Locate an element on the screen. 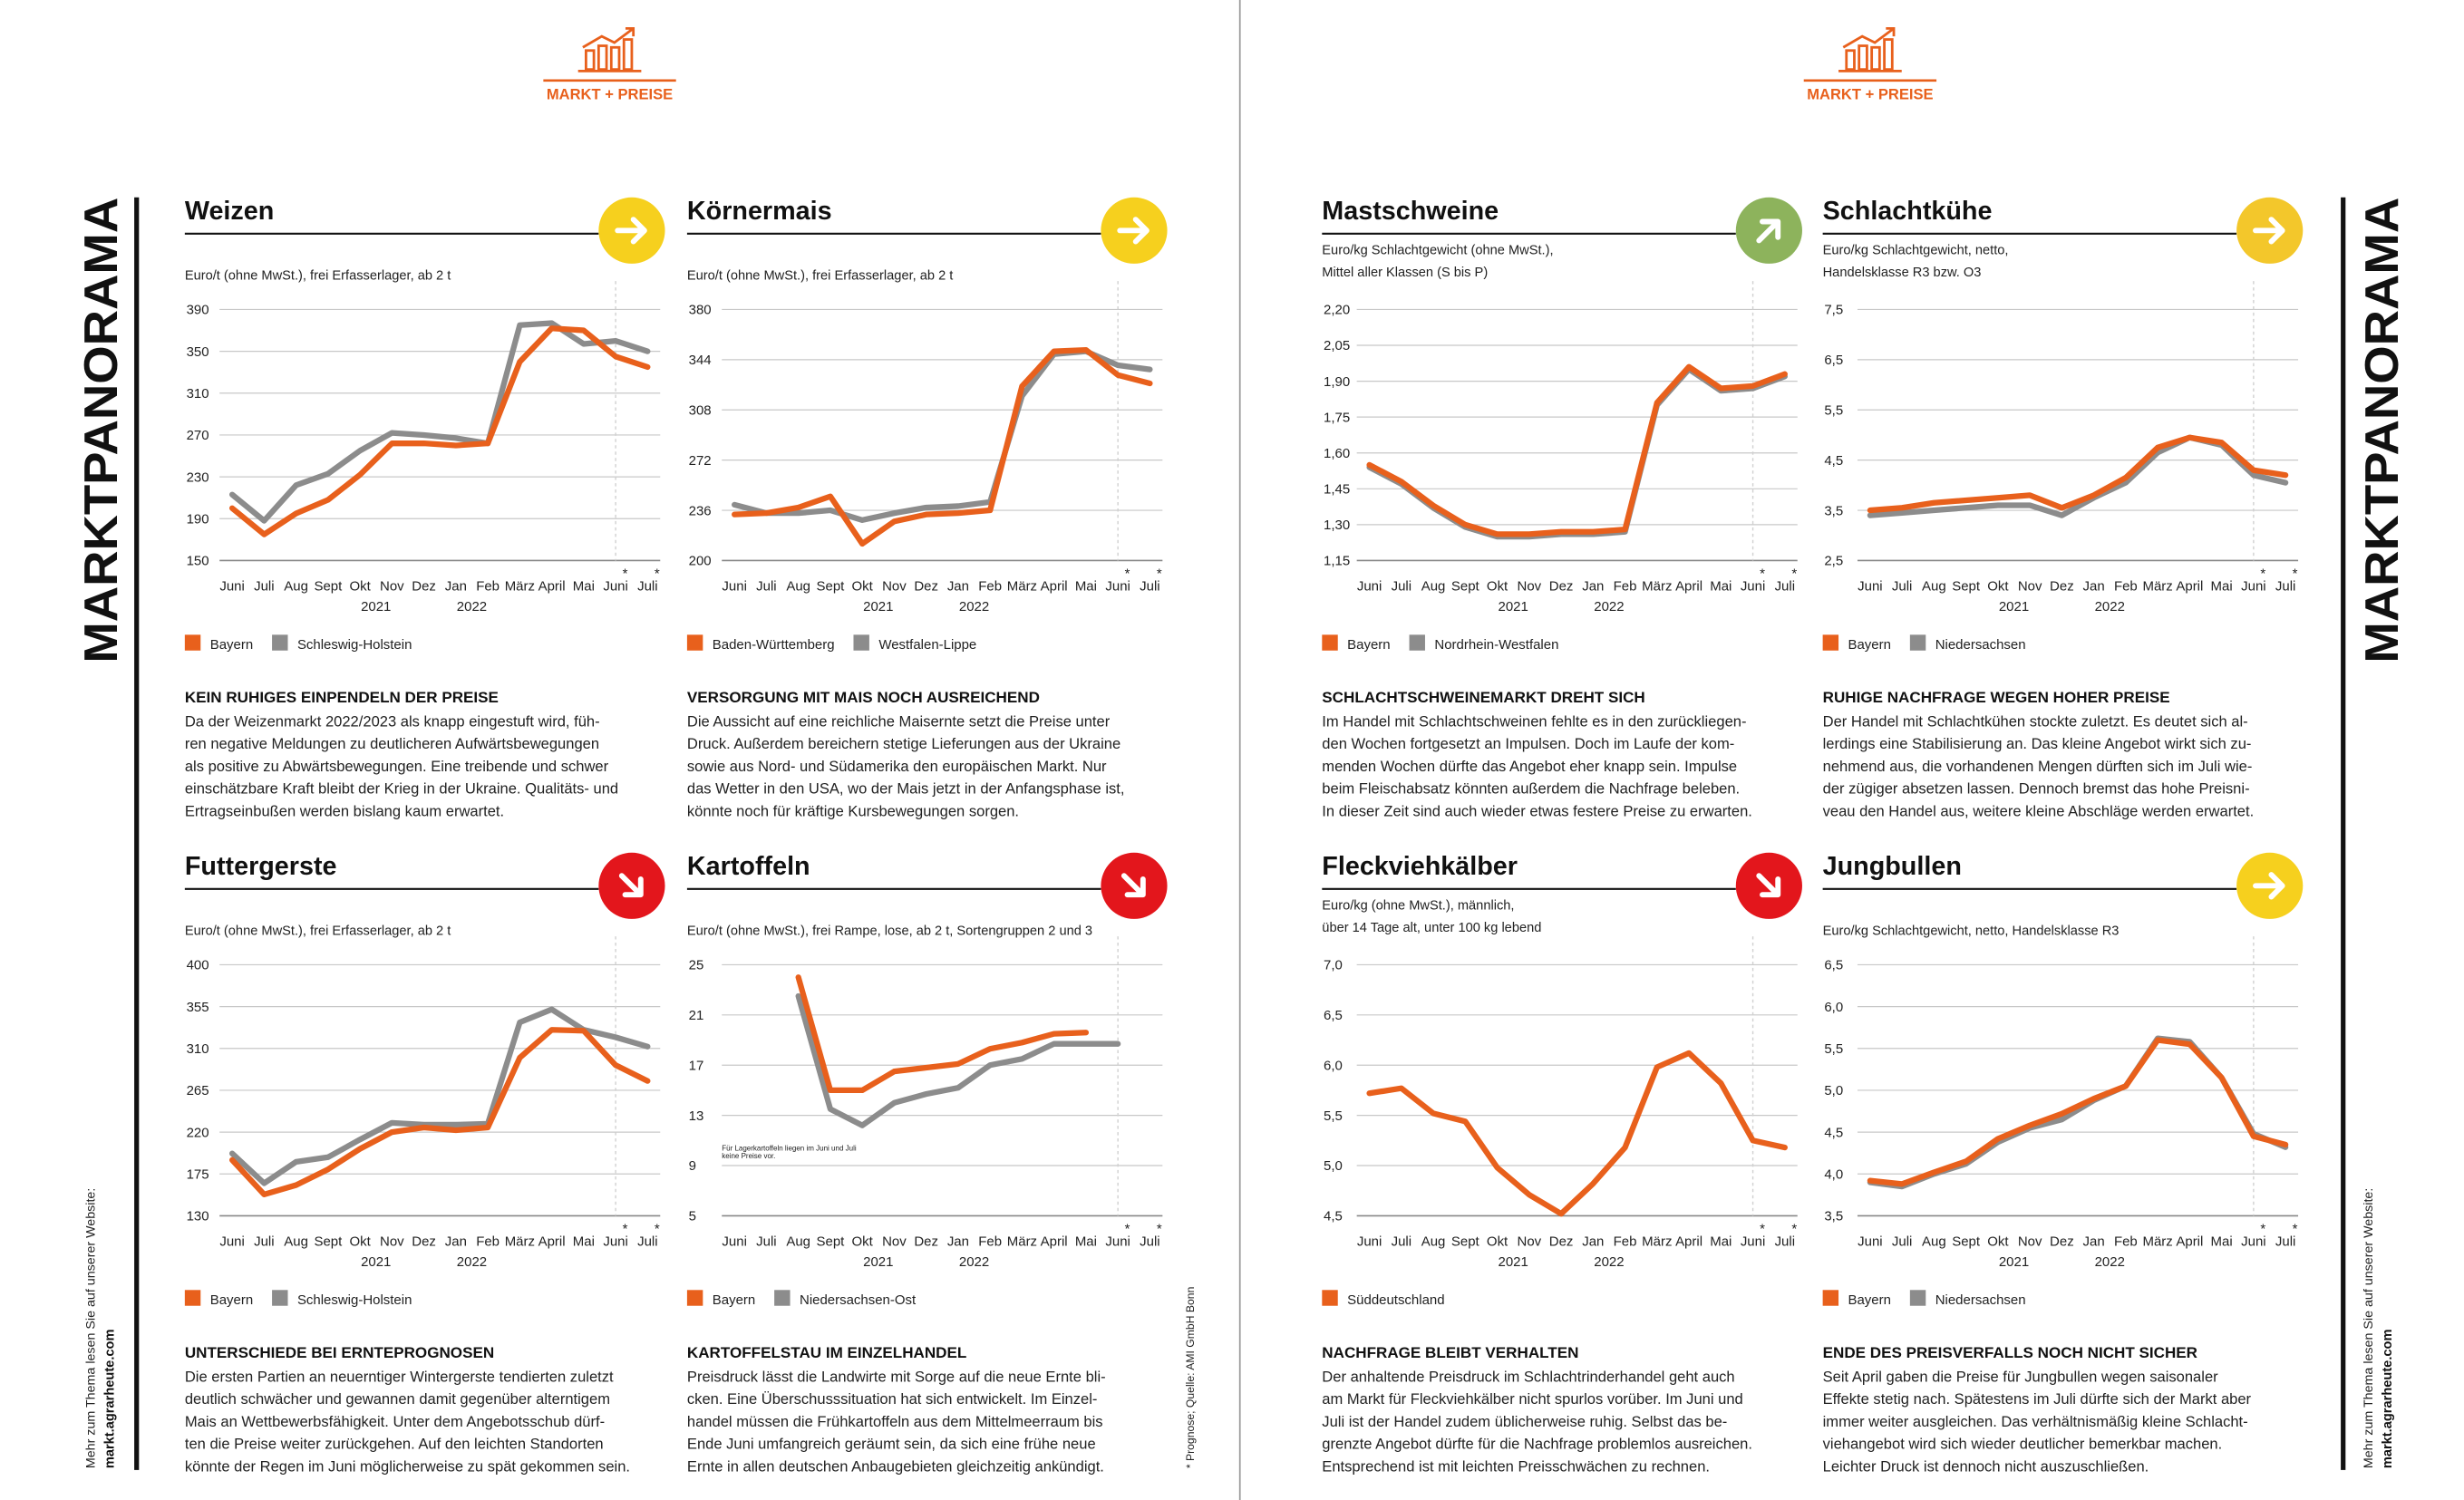 This screenshot has width=2464, height=1500. y-tick-label: 190 is located at coordinates (198, 519).